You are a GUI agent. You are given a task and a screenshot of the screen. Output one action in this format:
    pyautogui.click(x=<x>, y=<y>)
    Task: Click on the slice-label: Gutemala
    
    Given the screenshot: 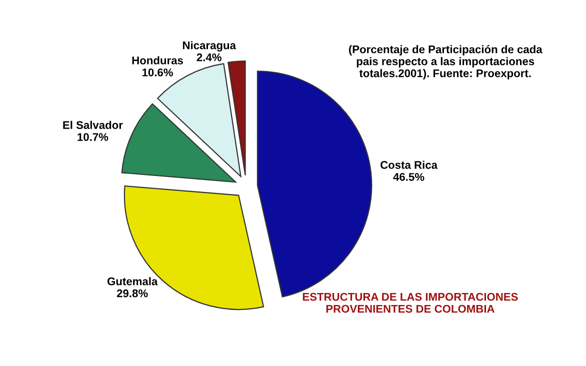 What is the action you would take?
    pyautogui.click(x=132, y=281)
    